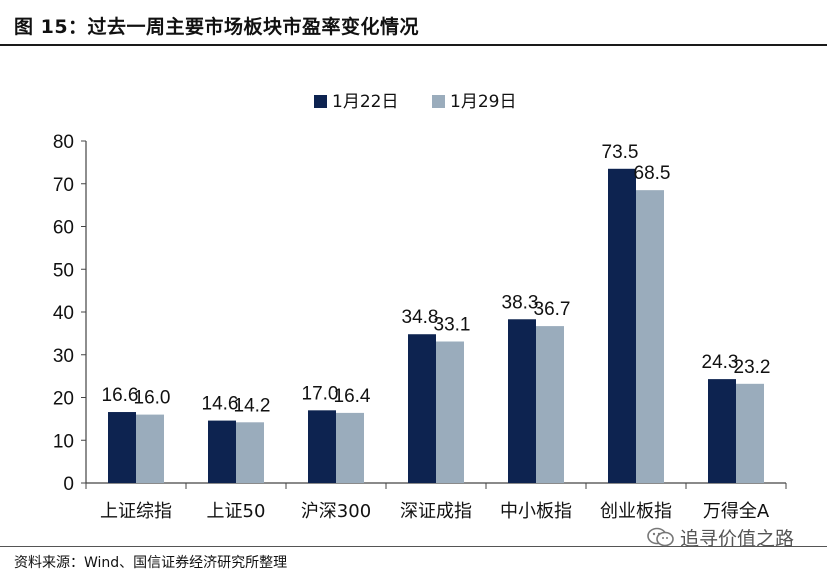 The image size is (827, 573). What do you see at coordinates (220, 404) in the screenshot?
I see `data-label: 14.6` at bounding box center [220, 404].